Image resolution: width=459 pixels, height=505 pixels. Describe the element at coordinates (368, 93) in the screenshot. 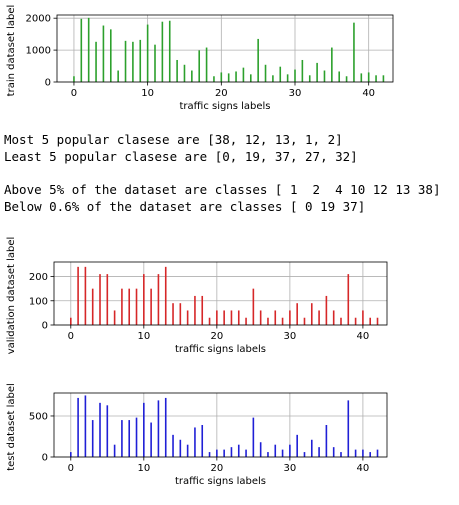

I see `x-tick-label: 40` at that location.